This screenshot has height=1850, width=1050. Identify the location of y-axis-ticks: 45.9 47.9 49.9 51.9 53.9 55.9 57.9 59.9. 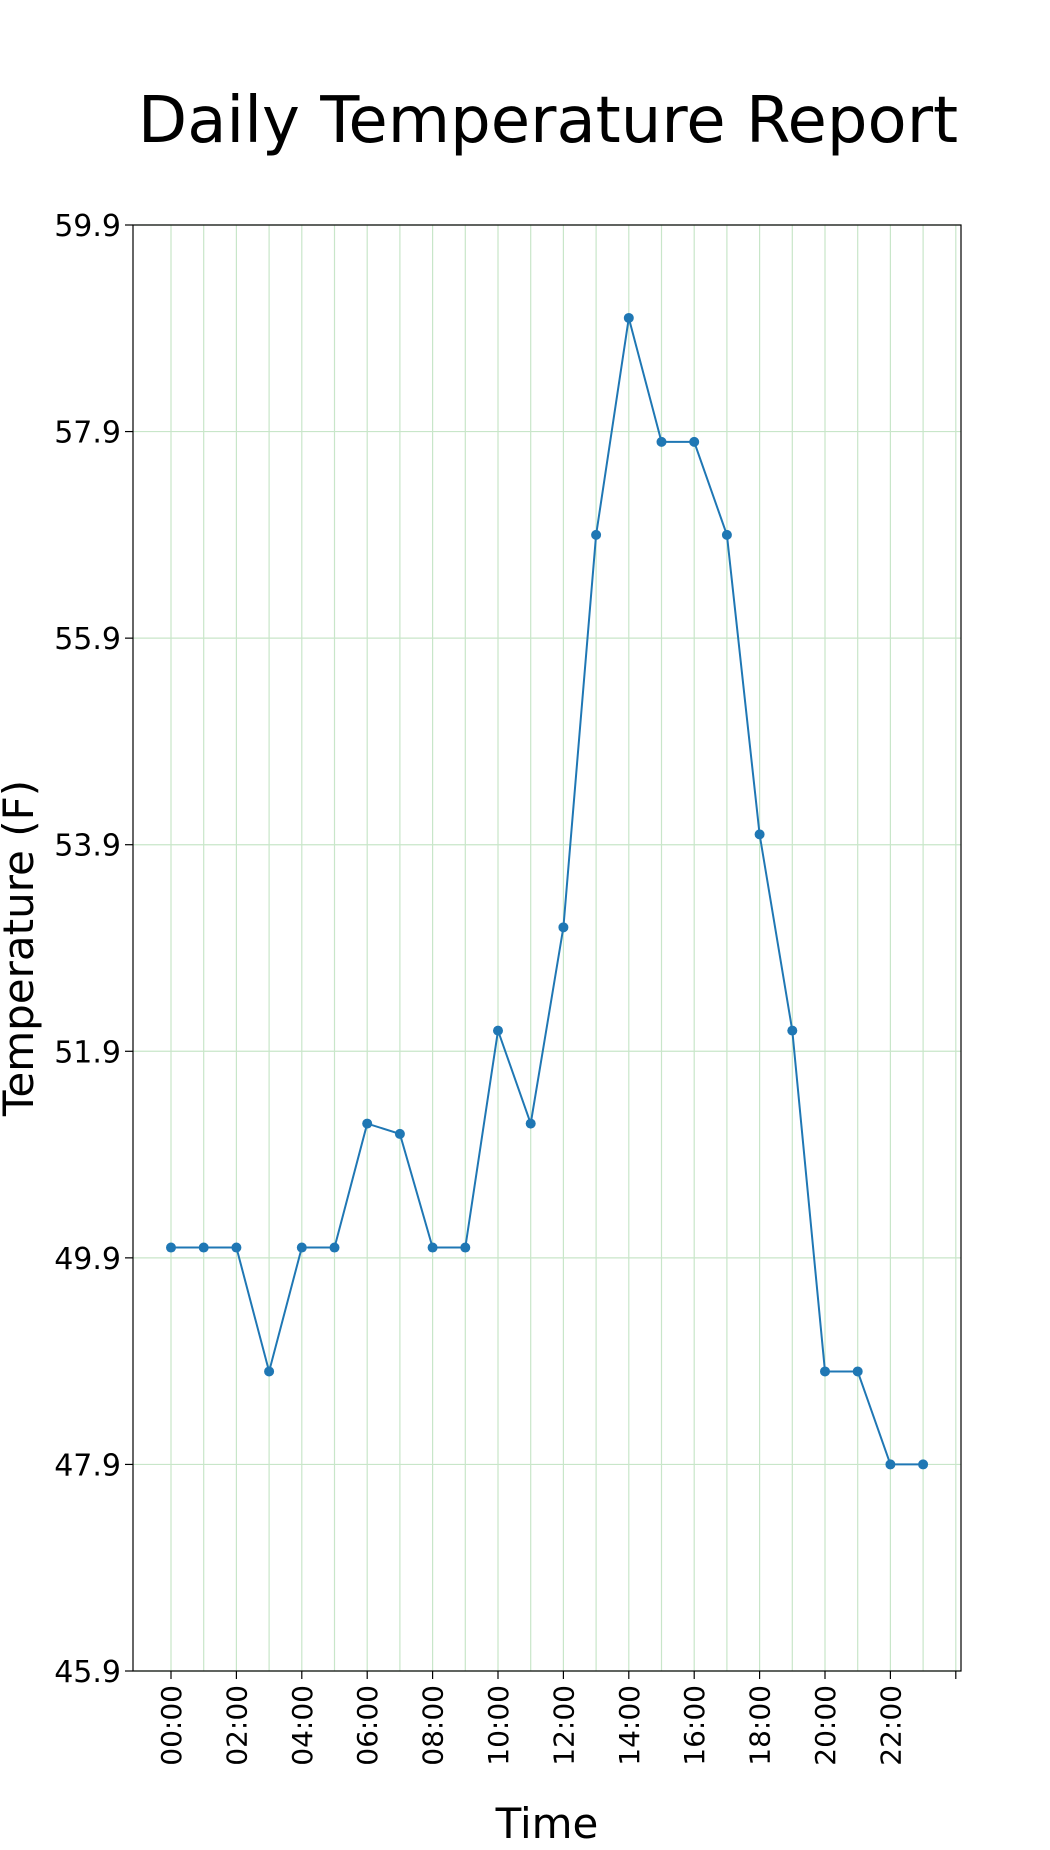
(93, 949).